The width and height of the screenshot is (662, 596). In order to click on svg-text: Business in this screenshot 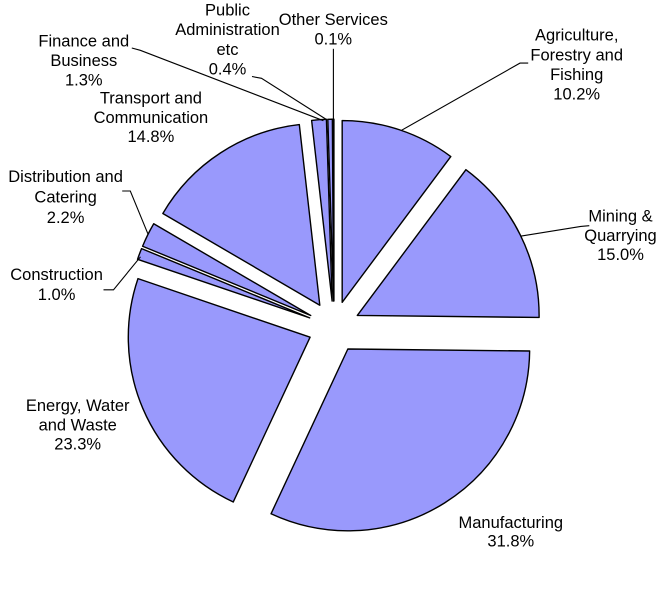, I will do `click(83, 61)`.